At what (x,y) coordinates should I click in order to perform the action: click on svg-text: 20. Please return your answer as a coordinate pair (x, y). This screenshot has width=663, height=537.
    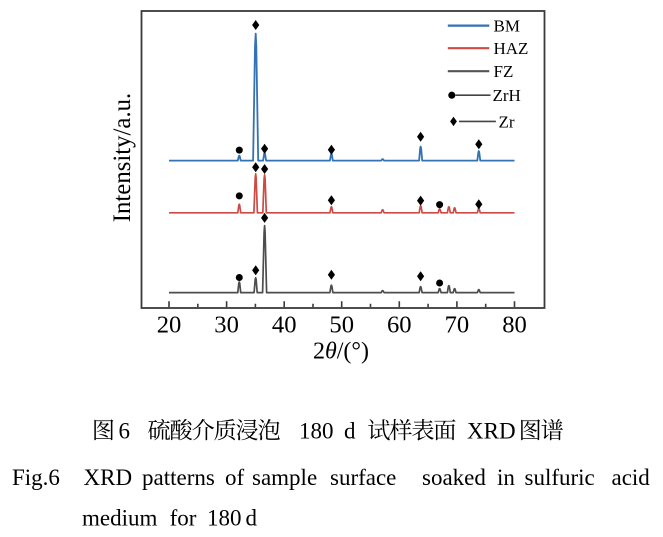
    Looking at the image, I should click on (169, 324).